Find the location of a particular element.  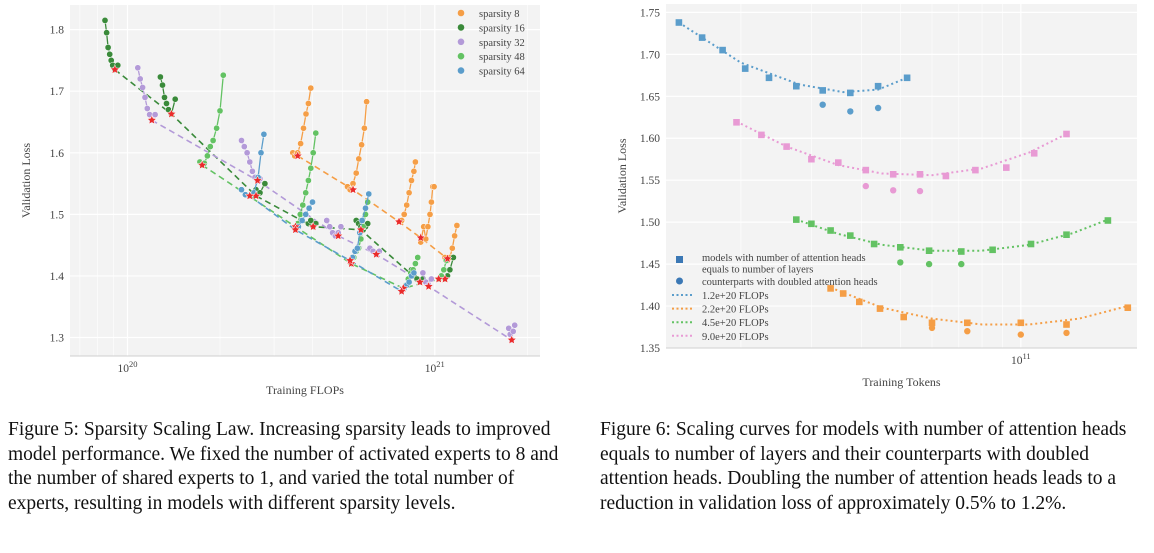

fig5-y-tick-label: 1.5 is located at coordinates (57, 215).